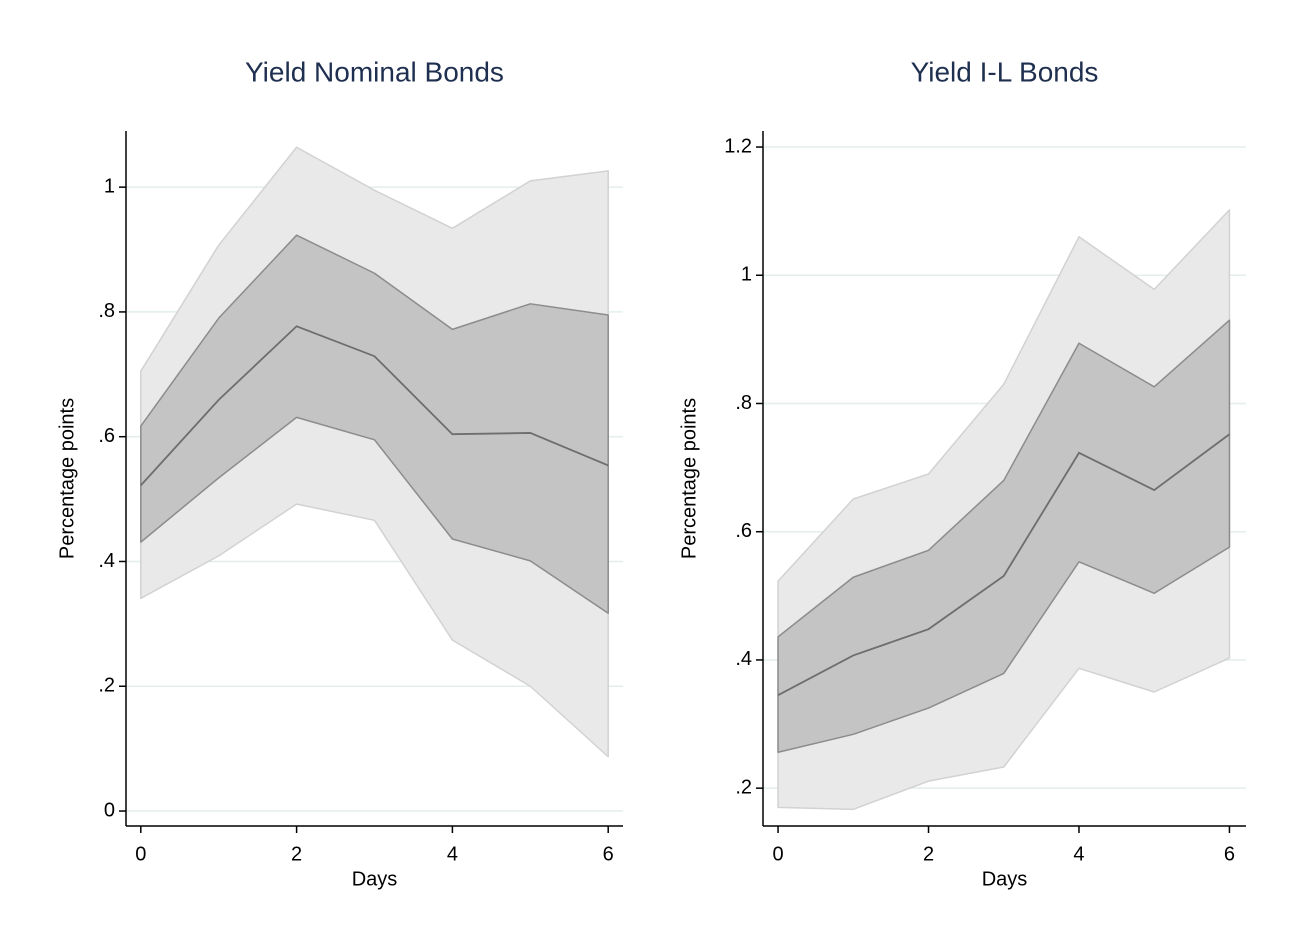 The width and height of the screenshot is (1291, 939). What do you see at coordinates (738, 146) in the screenshot?
I see `y-tick-label: 1.2` at bounding box center [738, 146].